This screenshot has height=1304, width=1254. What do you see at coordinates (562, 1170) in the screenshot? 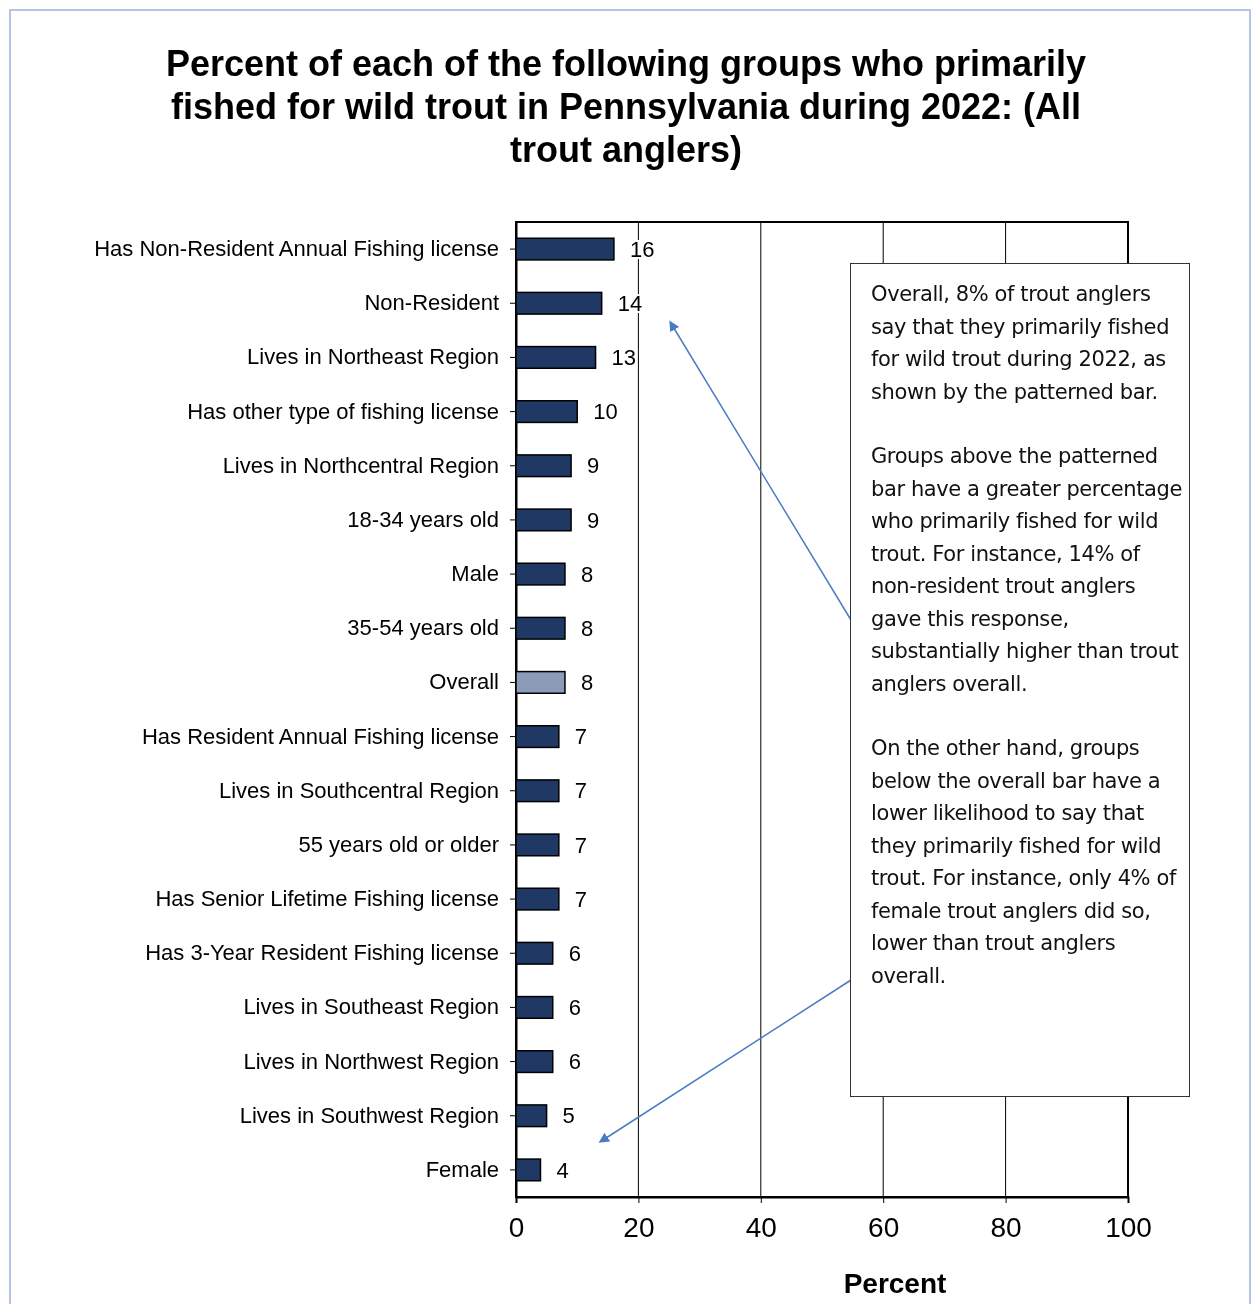
I see `data-label: 4` at bounding box center [562, 1170].